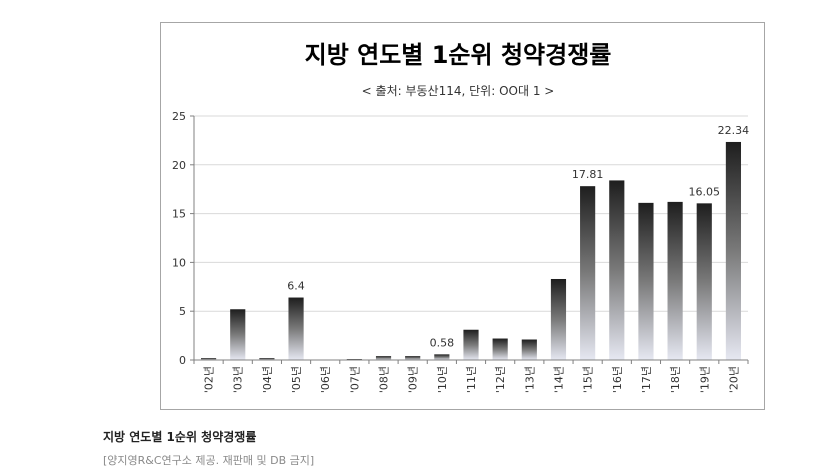 The height and width of the screenshot is (476, 815). I want to click on x-tick-label: '02년, so click(209, 379).